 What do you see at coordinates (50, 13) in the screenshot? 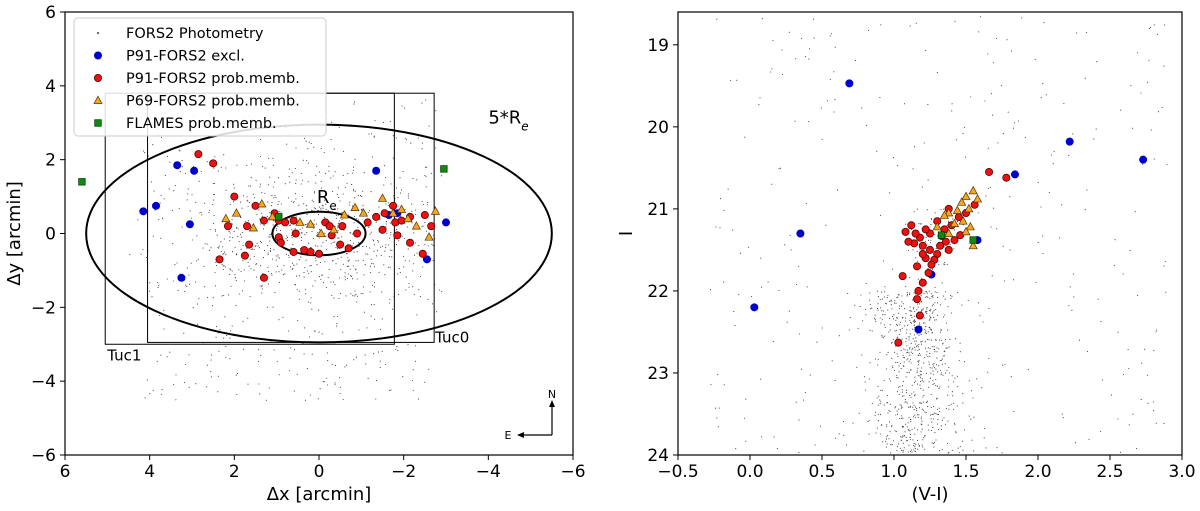
I see `y-tick-label: 6` at bounding box center [50, 13].